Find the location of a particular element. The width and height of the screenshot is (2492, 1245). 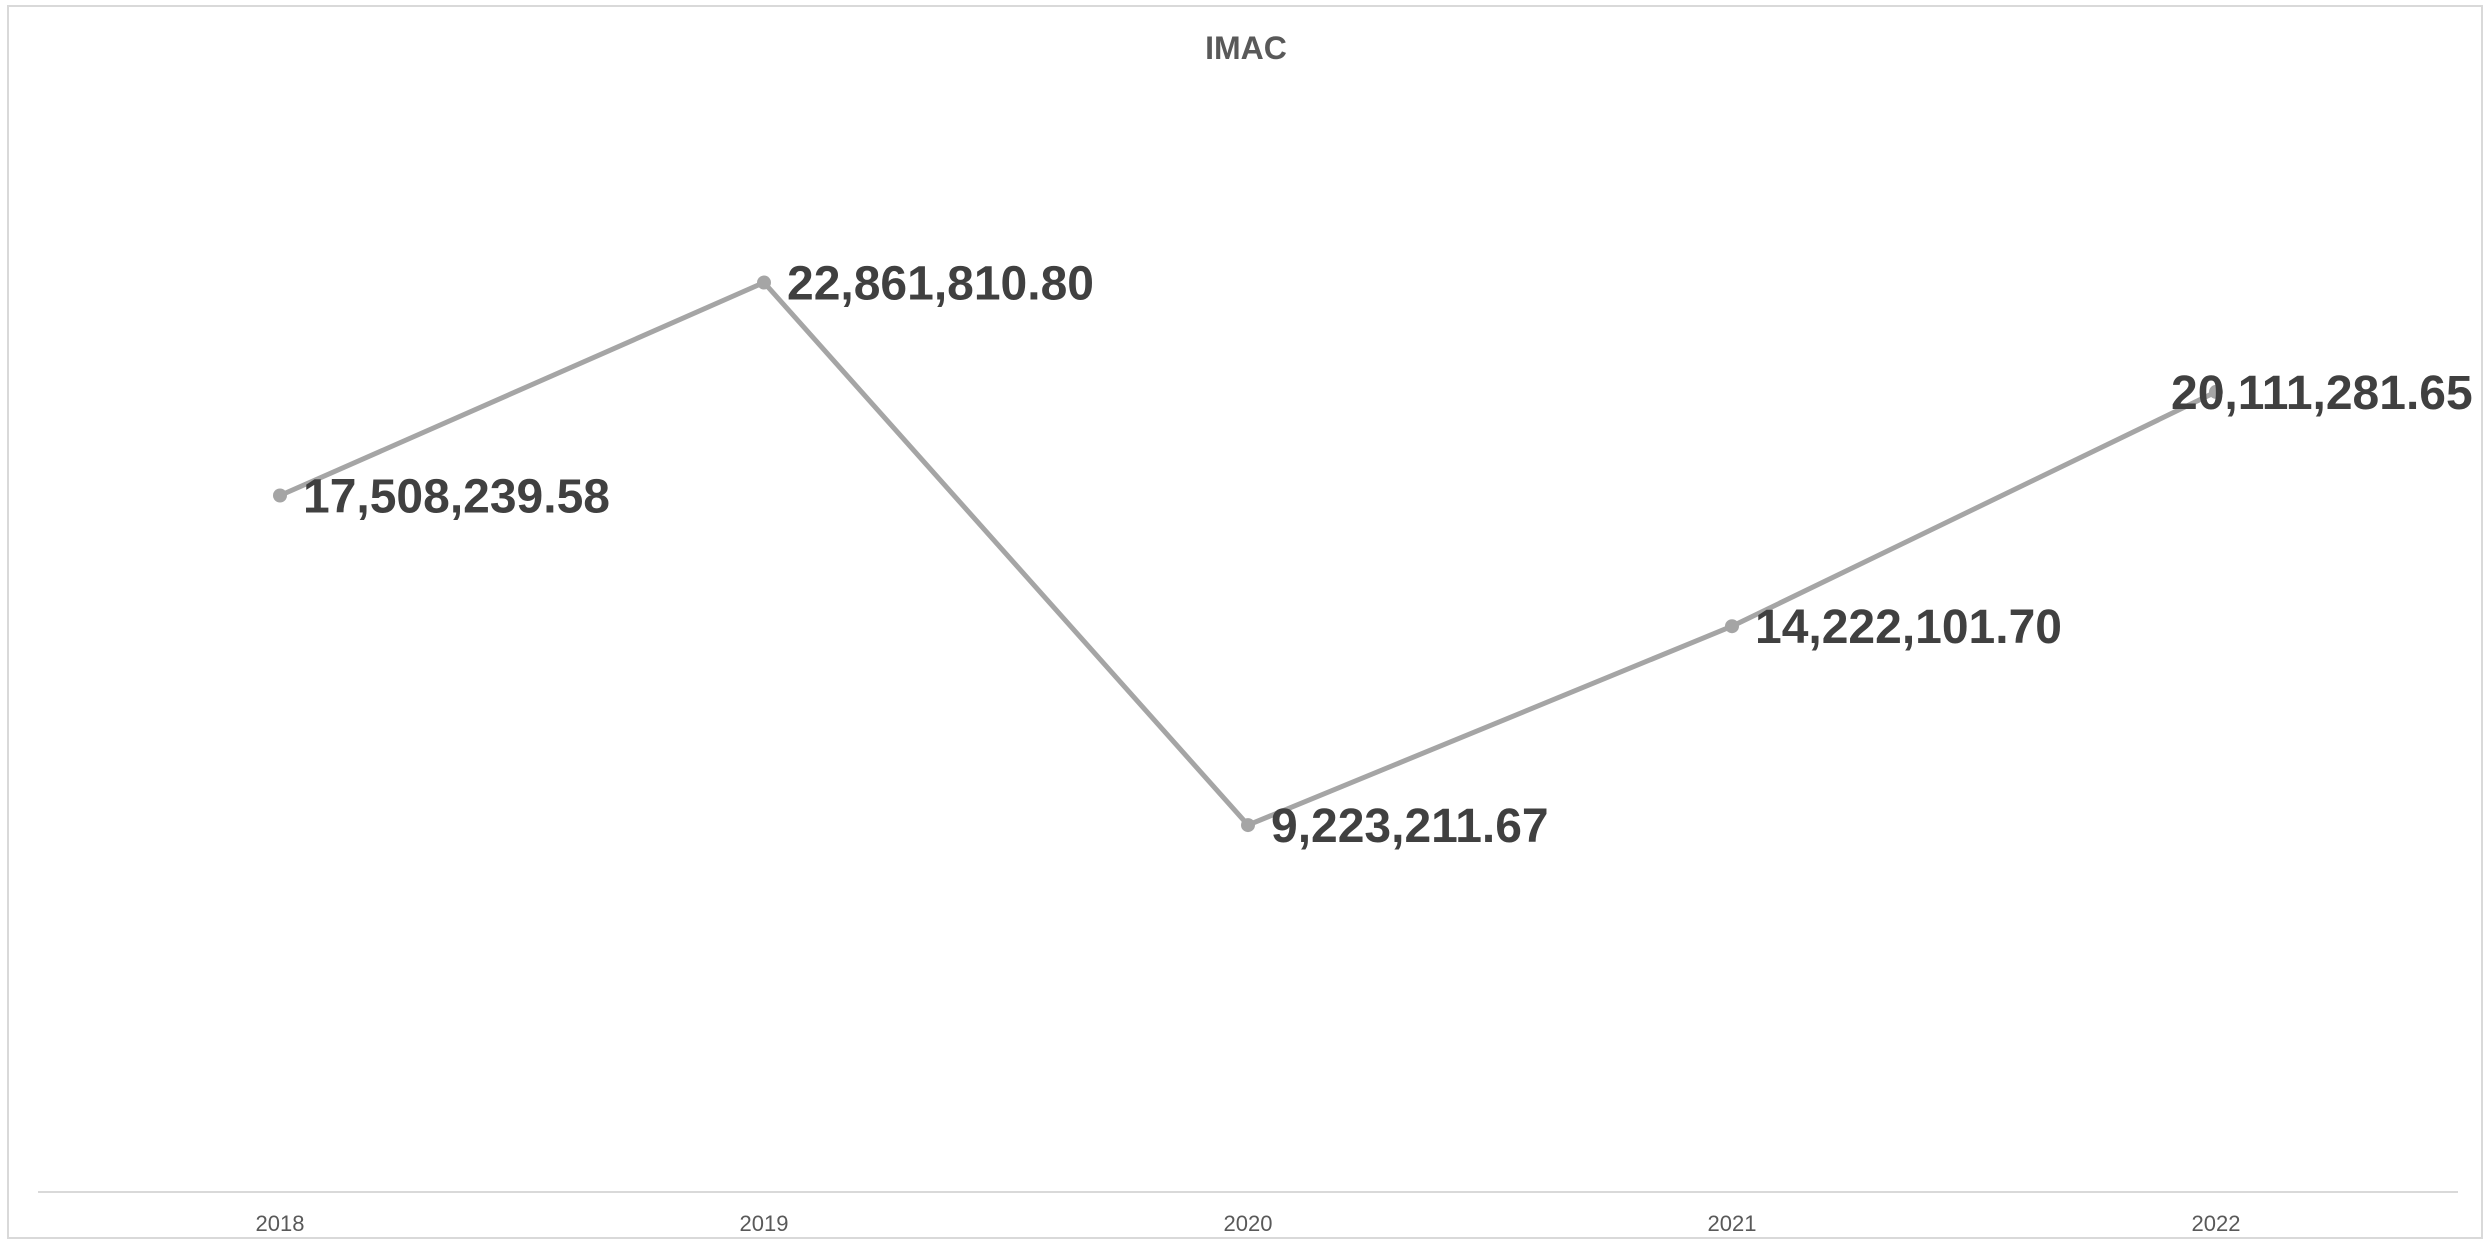

data-point-2019 is located at coordinates (764, 282).